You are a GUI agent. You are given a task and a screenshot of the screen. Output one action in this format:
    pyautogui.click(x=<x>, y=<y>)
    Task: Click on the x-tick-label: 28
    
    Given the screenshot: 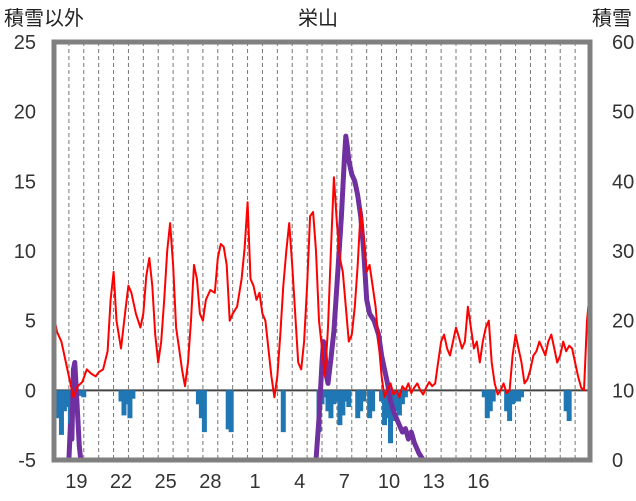 What is the action you would take?
    pyautogui.click(x=210, y=482)
    